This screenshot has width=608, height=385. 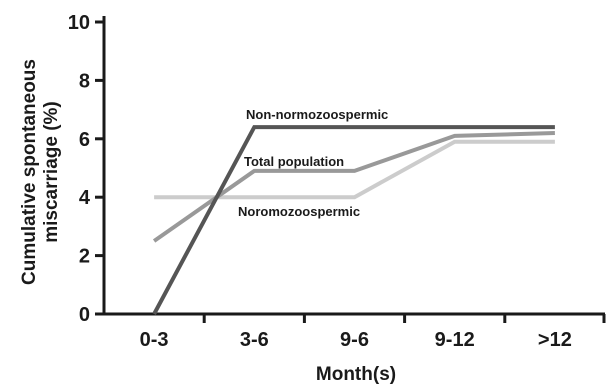 I want to click on series-line-noromozoospermic, so click(x=354, y=169).